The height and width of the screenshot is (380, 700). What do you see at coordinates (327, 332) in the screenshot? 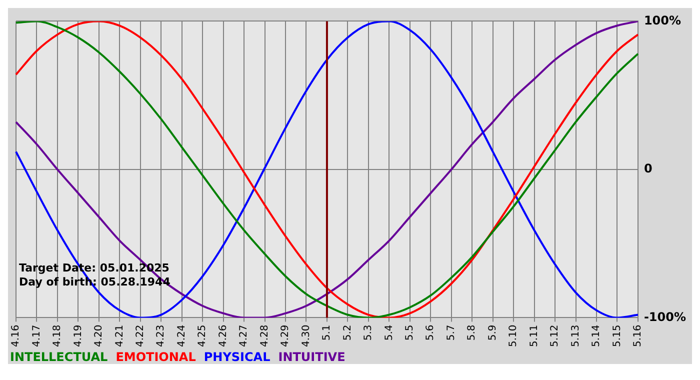
I see `x-tick-label: 5.1` at bounding box center [327, 332].